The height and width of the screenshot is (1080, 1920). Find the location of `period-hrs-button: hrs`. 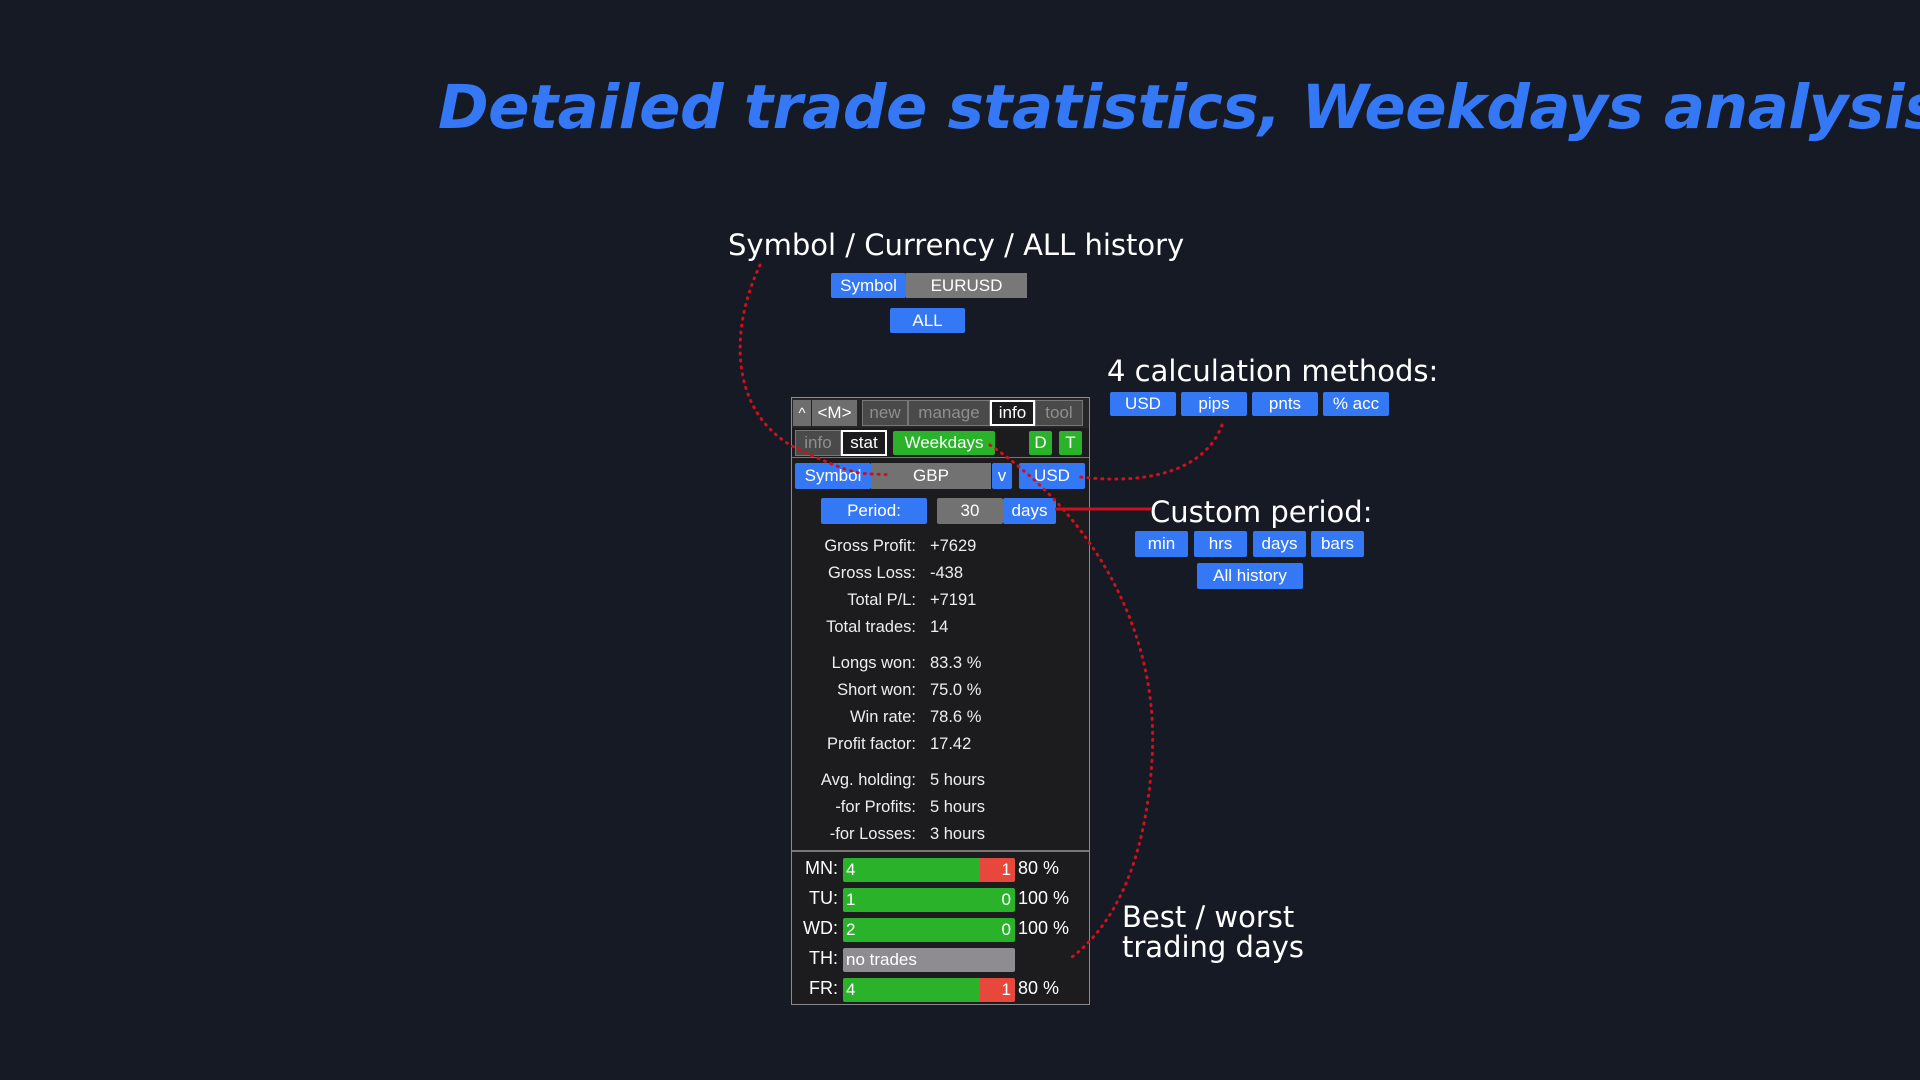

period-hrs-button: hrs is located at coordinates (1220, 544).